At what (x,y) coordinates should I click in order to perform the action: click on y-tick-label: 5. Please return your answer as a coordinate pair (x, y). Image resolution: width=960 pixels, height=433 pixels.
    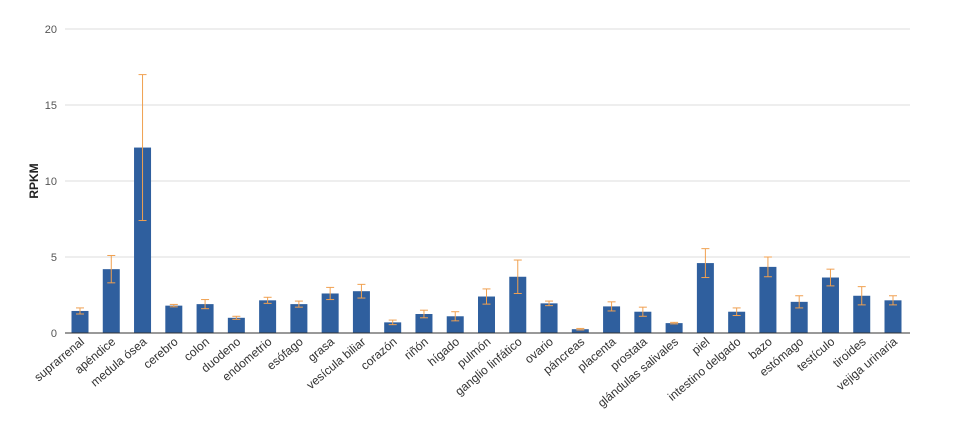
    Looking at the image, I should click on (54, 258).